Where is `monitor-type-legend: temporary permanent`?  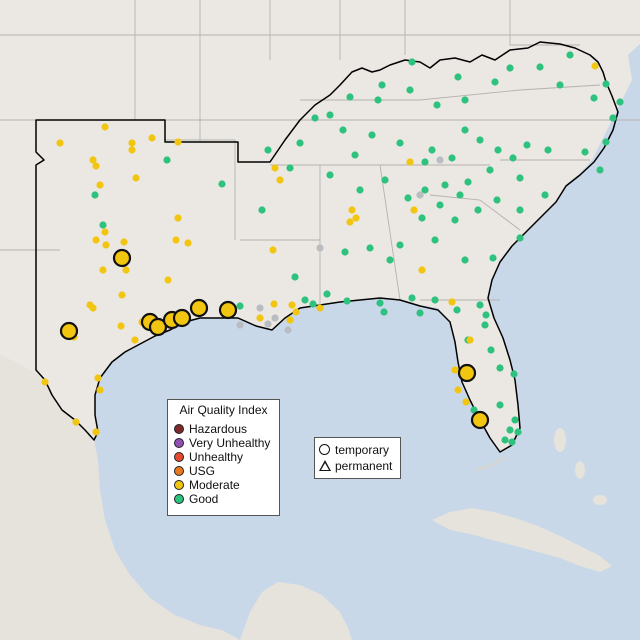 monitor-type-legend: temporary permanent is located at coordinates (357, 458).